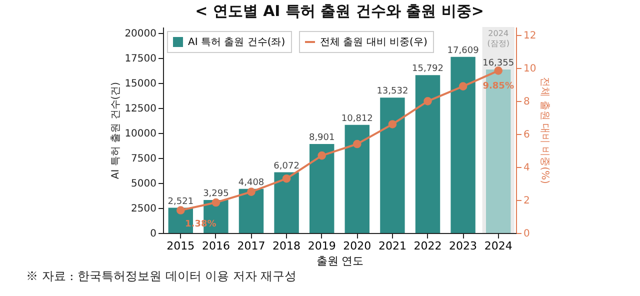 This screenshot has height=296, width=640. Describe the element at coordinates (180, 246) in the screenshot. I see `x-tick-label: 2015` at that location.